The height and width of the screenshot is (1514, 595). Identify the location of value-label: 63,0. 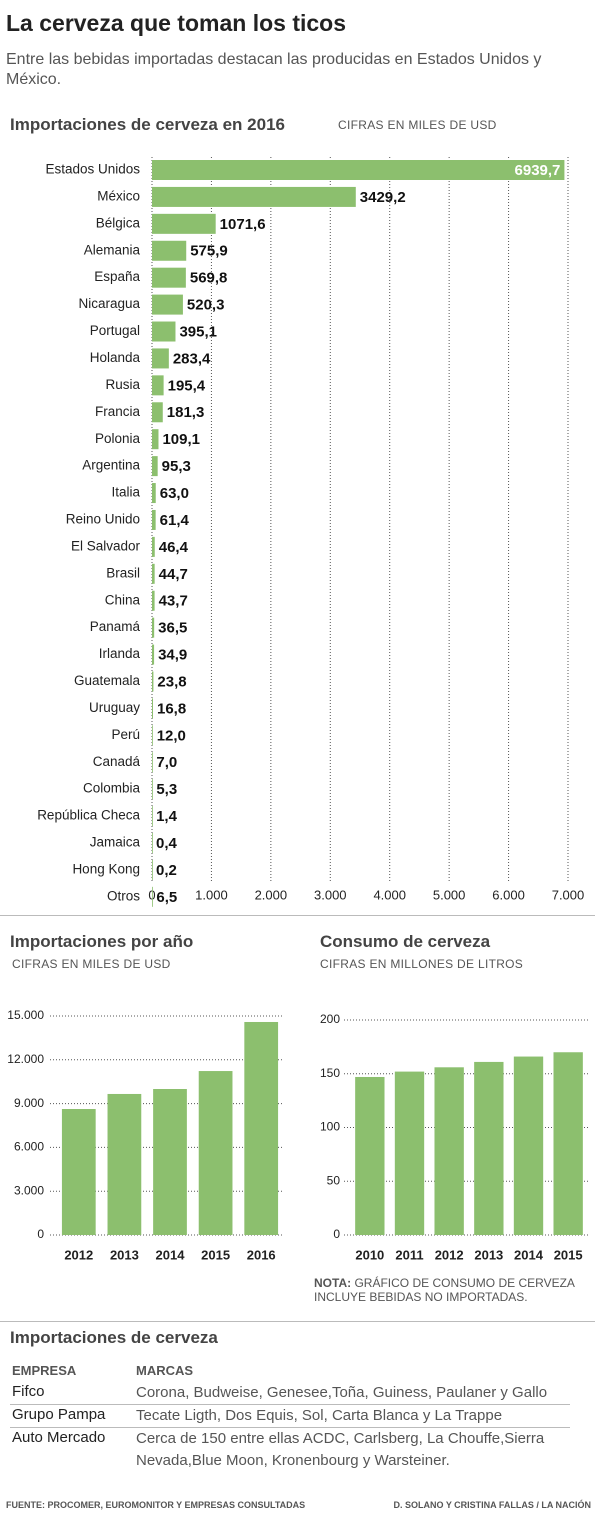
(174, 493).